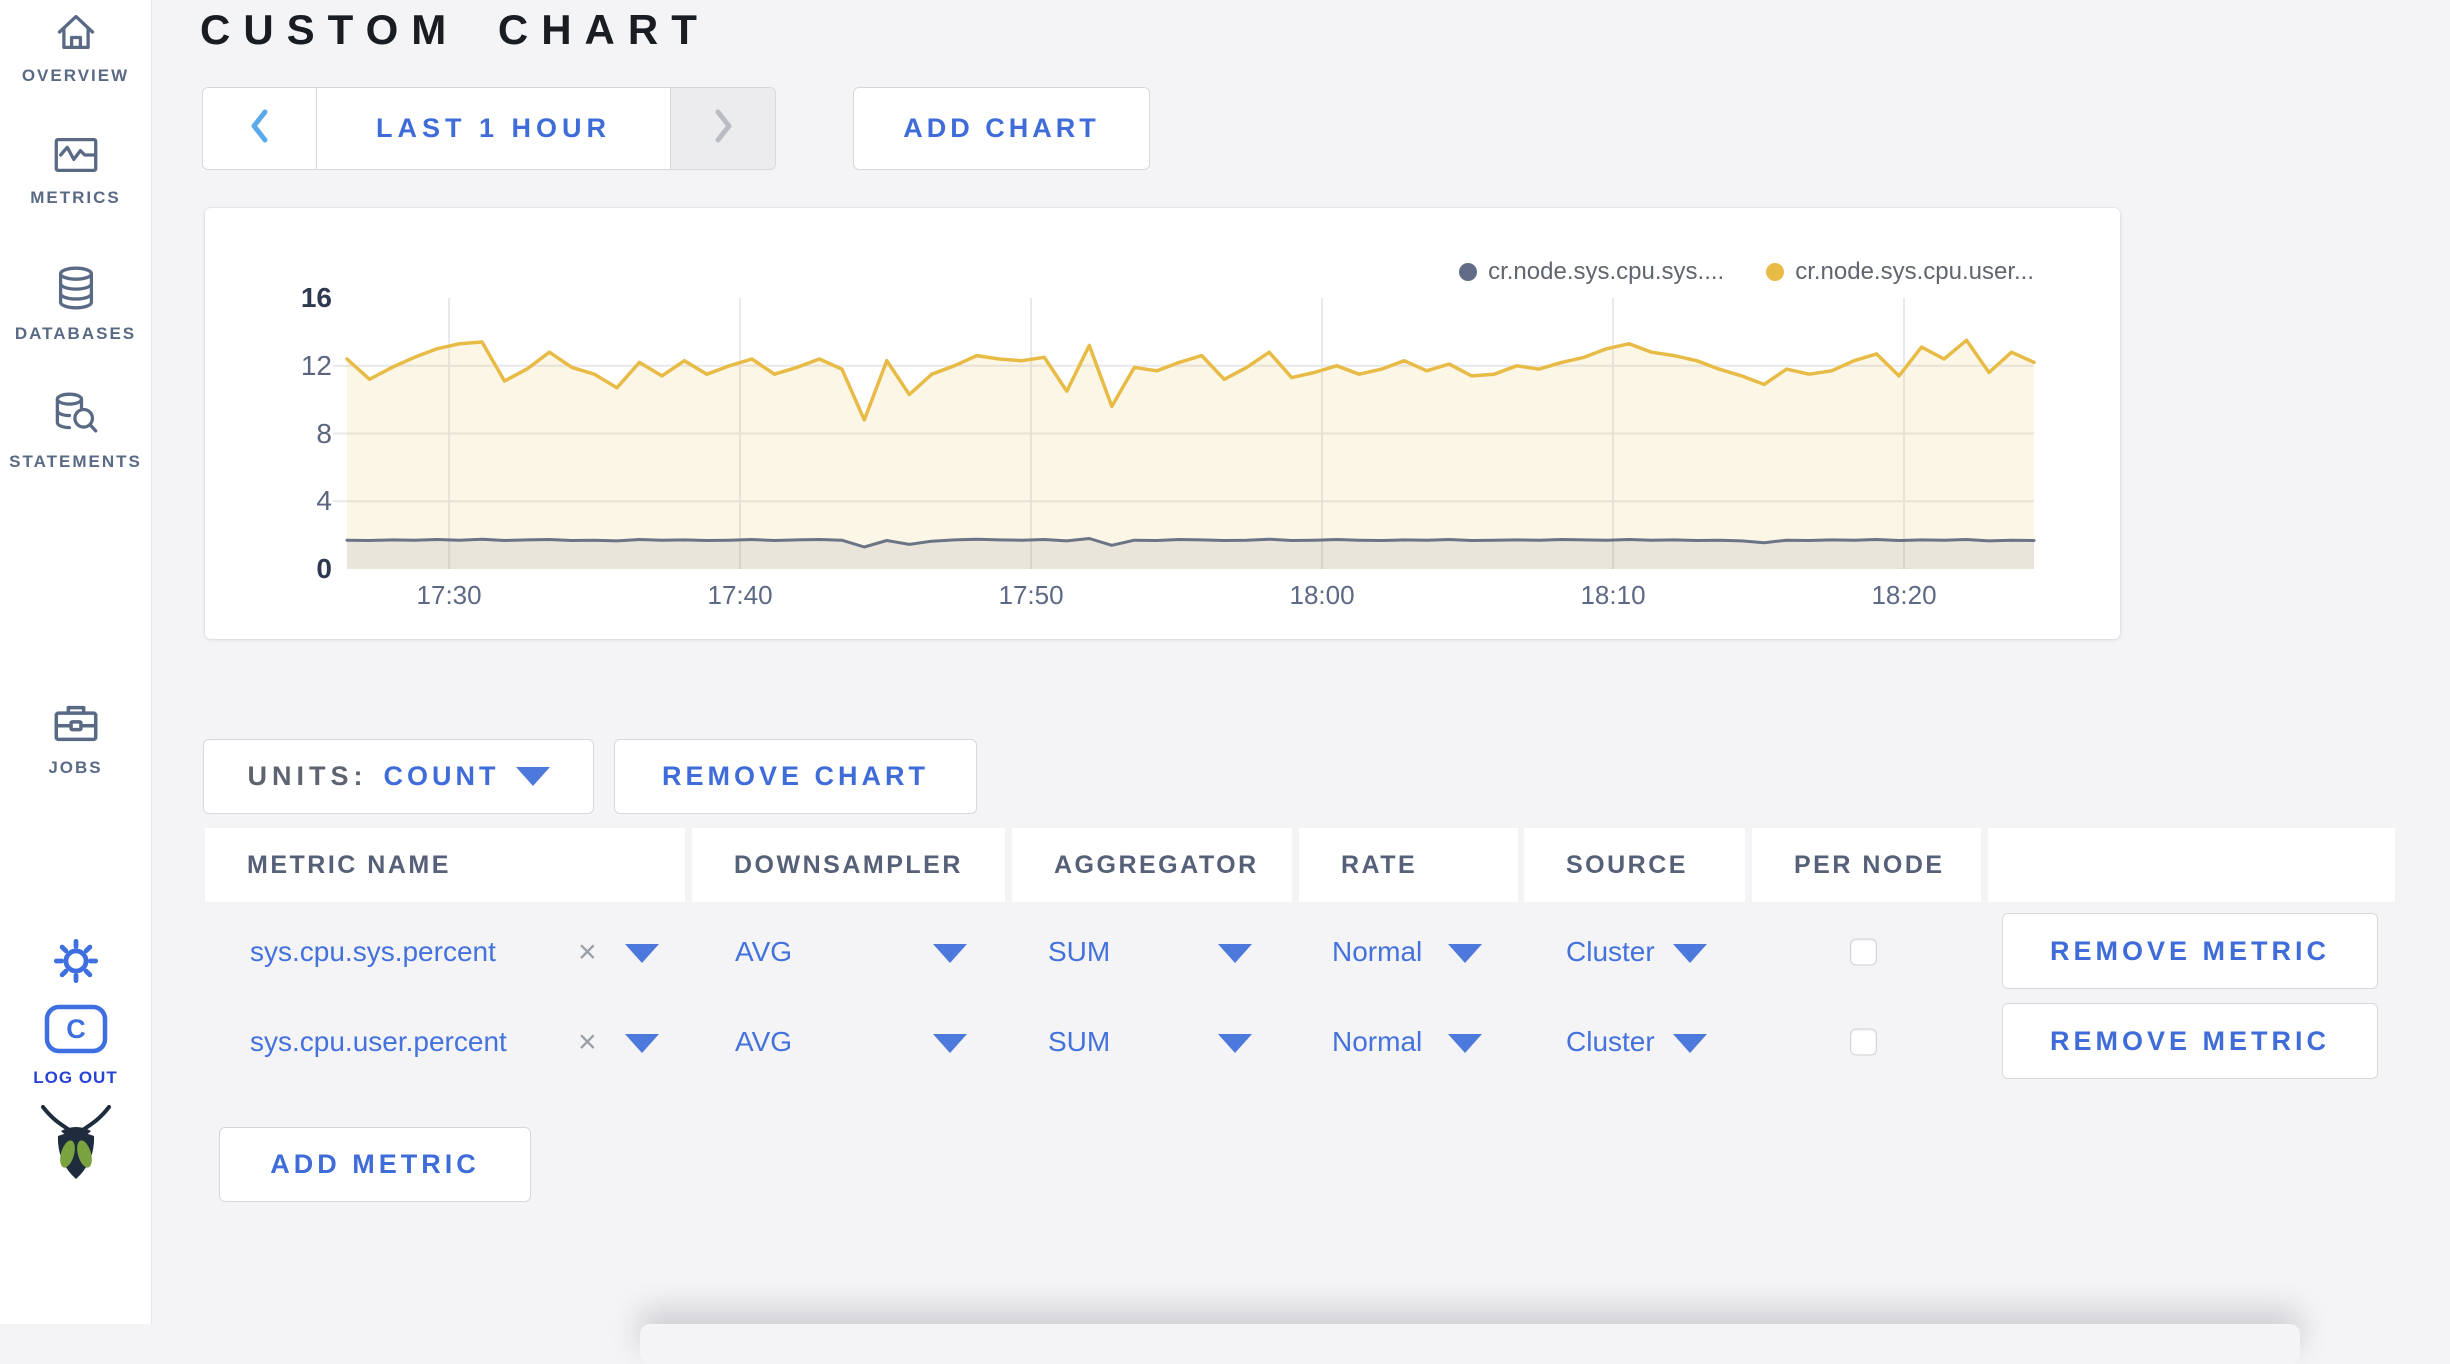 Image resolution: width=2450 pixels, height=1364 pixels. Describe the element at coordinates (1775, 272) in the screenshot. I see `legend-dot-user` at that location.